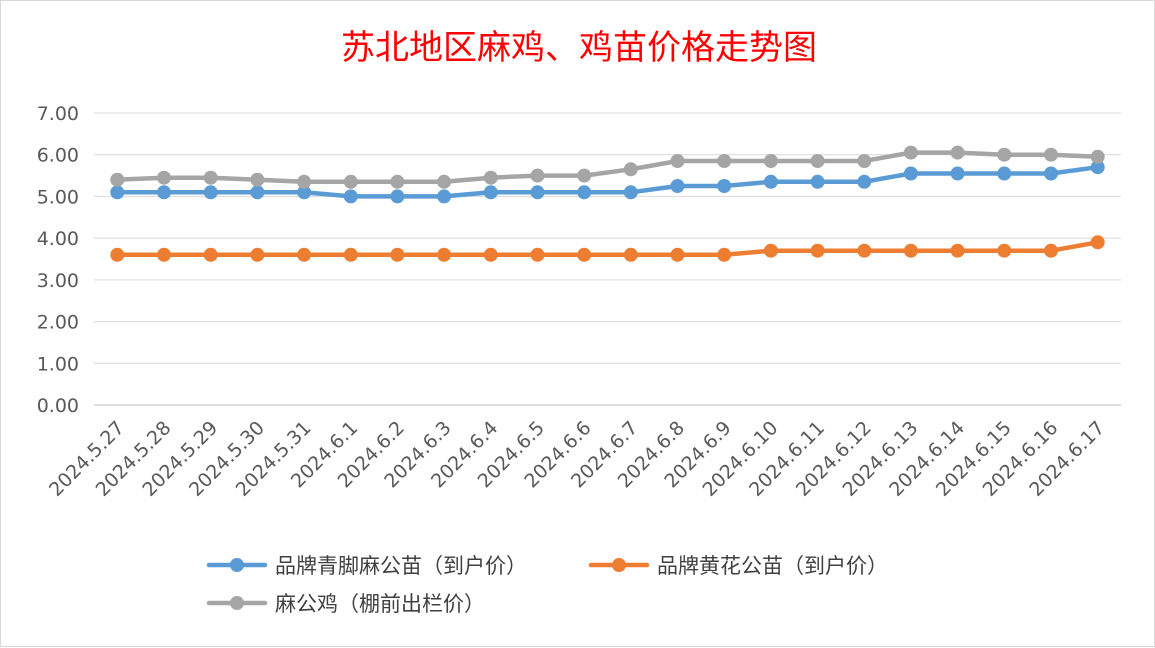  I want to click on chart-title: 苏北地区麻鸡、鸡苗价格走势图, so click(579, 48).